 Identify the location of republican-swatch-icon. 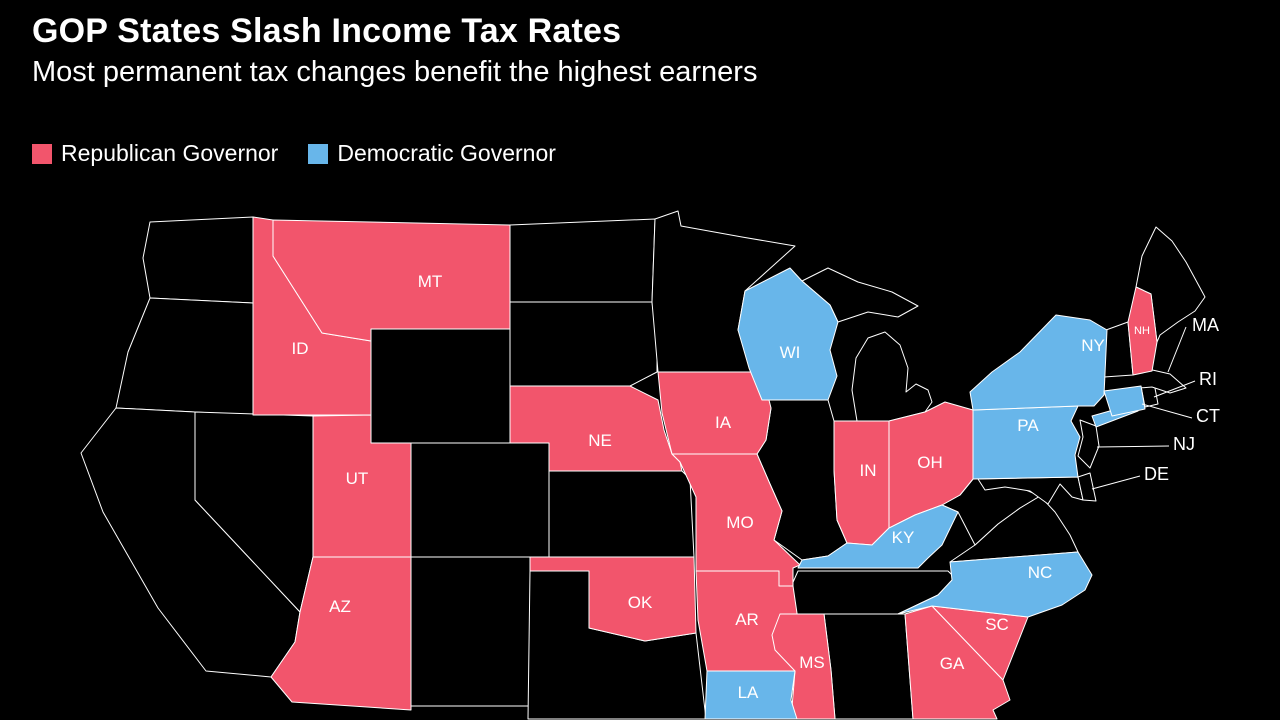
(42, 153).